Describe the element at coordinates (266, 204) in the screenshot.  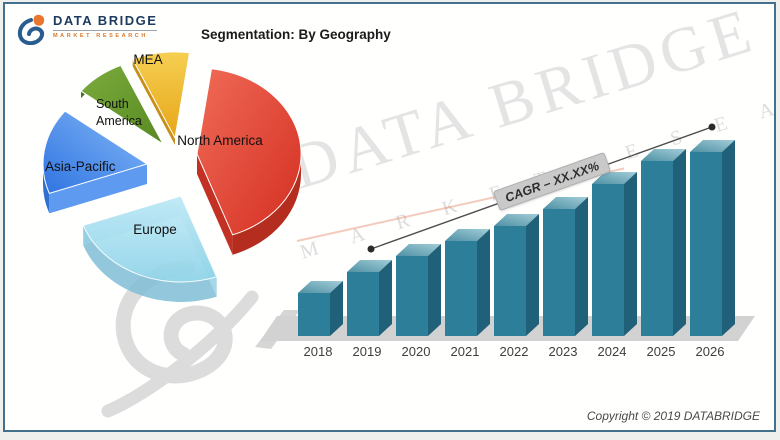
I see `pie-slice-north-america-side` at that location.